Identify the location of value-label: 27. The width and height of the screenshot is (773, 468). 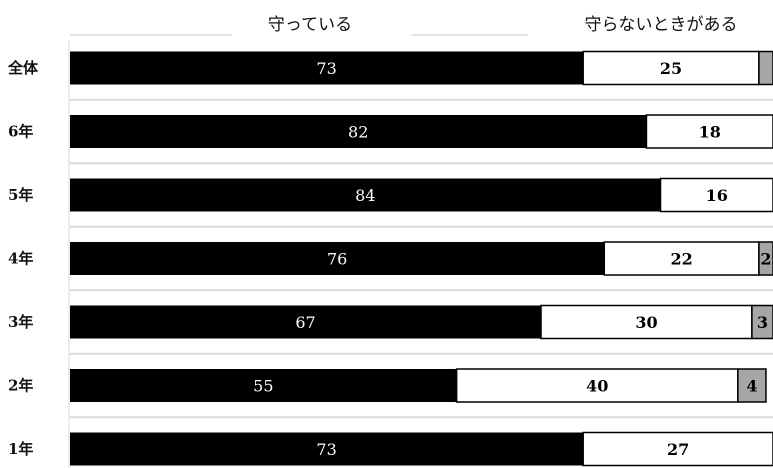
(678, 449).